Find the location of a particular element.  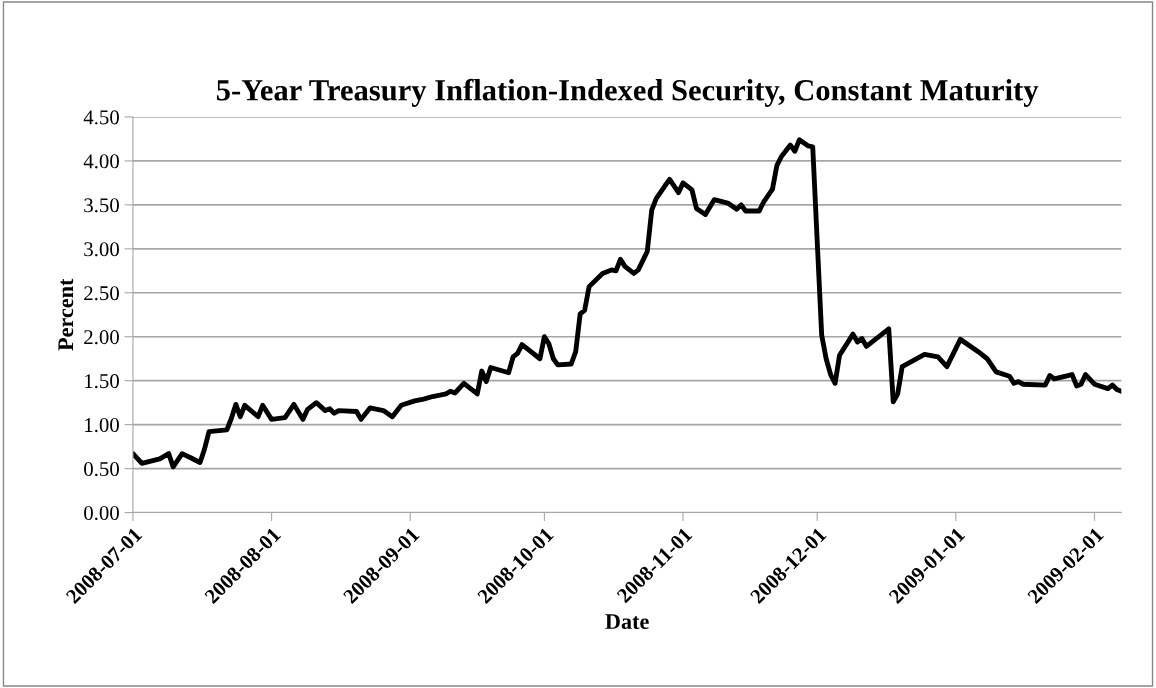

y-tick-label: 1.50 is located at coordinates (102, 381).